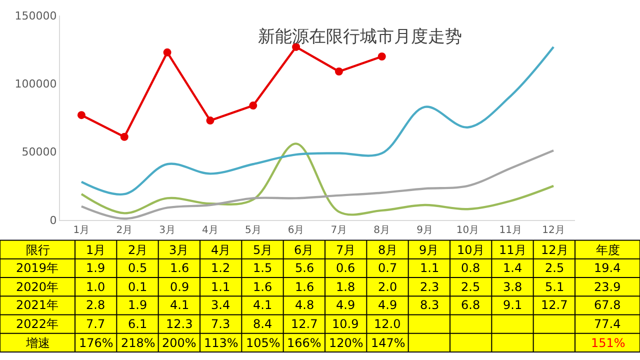  What do you see at coordinates (96, 324) in the screenshot?
I see `text: 7.7` at bounding box center [96, 324].